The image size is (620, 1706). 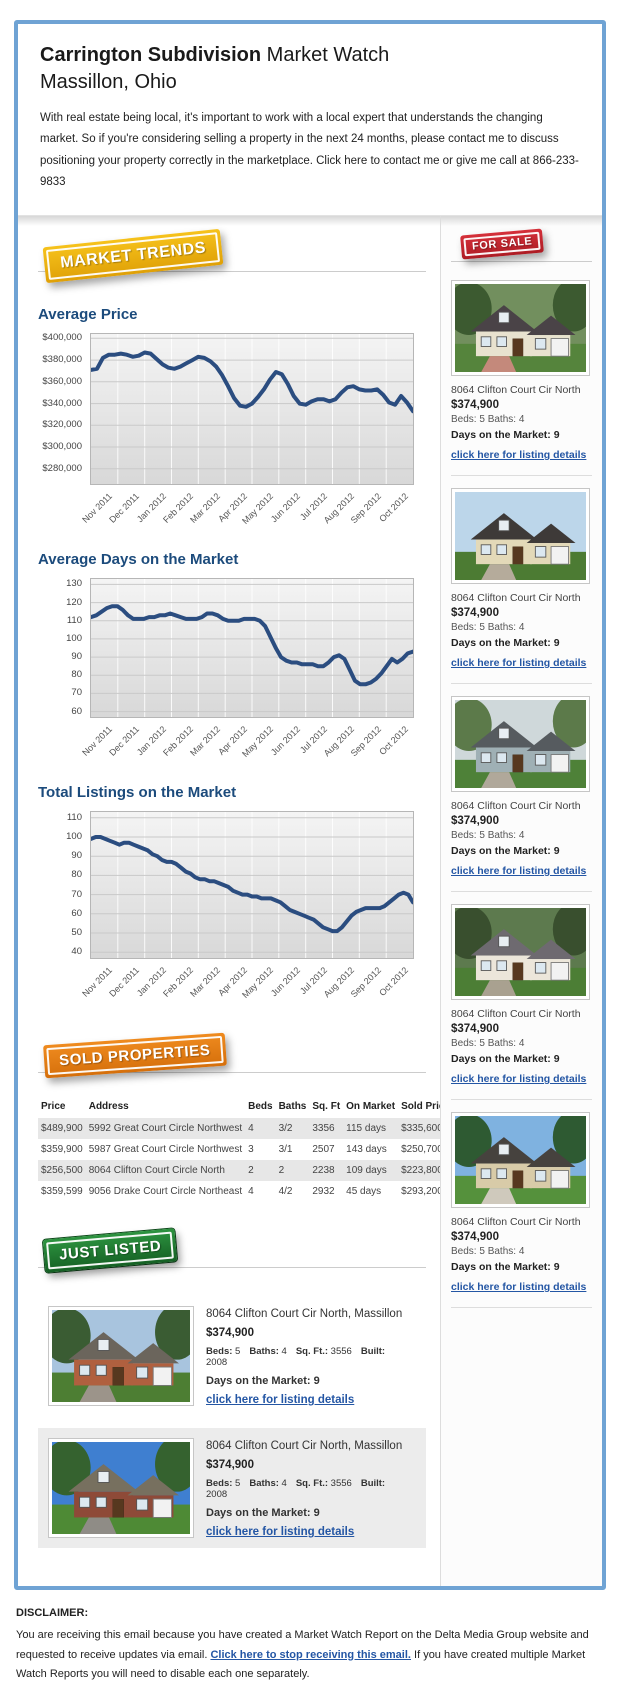 I want to click on column-header: Address, so click(x=108, y=1107).